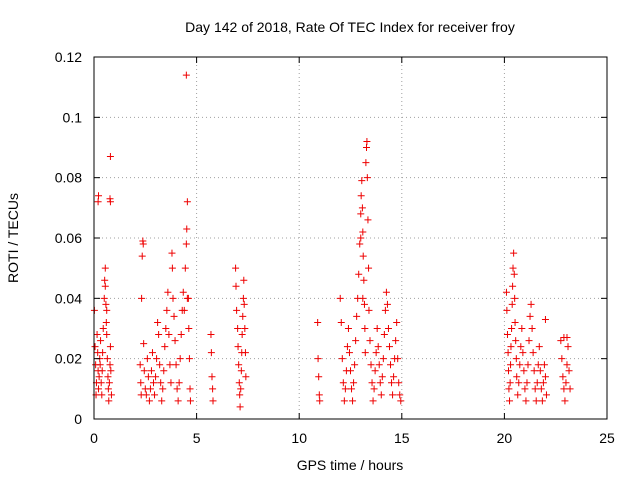 This screenshot has height=480, width=640. What do you see at coordinates (402, 438) in the screenshot?
I see `x-tick-label: 15` at bounding box center [402, 438].